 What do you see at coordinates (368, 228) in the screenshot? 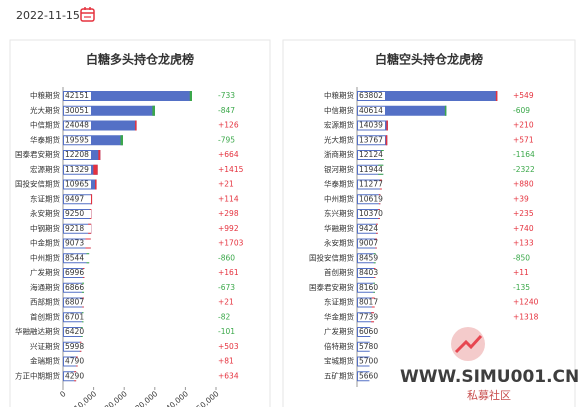
I see `value-label: 9424` at bounding box center [368, 228].